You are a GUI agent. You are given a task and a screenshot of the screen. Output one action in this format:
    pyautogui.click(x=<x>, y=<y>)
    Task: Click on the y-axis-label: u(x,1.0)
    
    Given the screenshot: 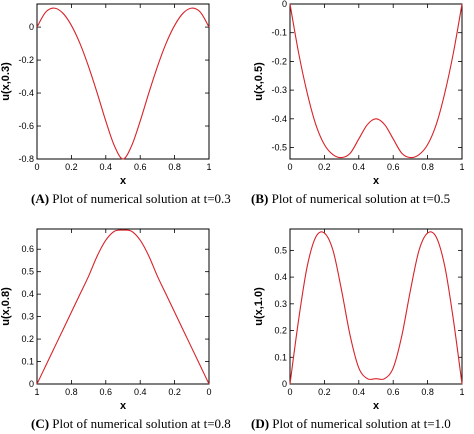 What is the action you would take?
    pyautogui.click(x=259, y=306)
    